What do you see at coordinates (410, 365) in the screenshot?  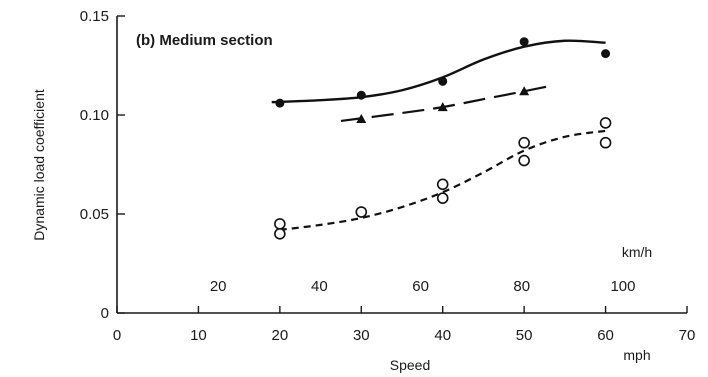 I see `x-axis-label: Speed` at bounding box center [410, 365].